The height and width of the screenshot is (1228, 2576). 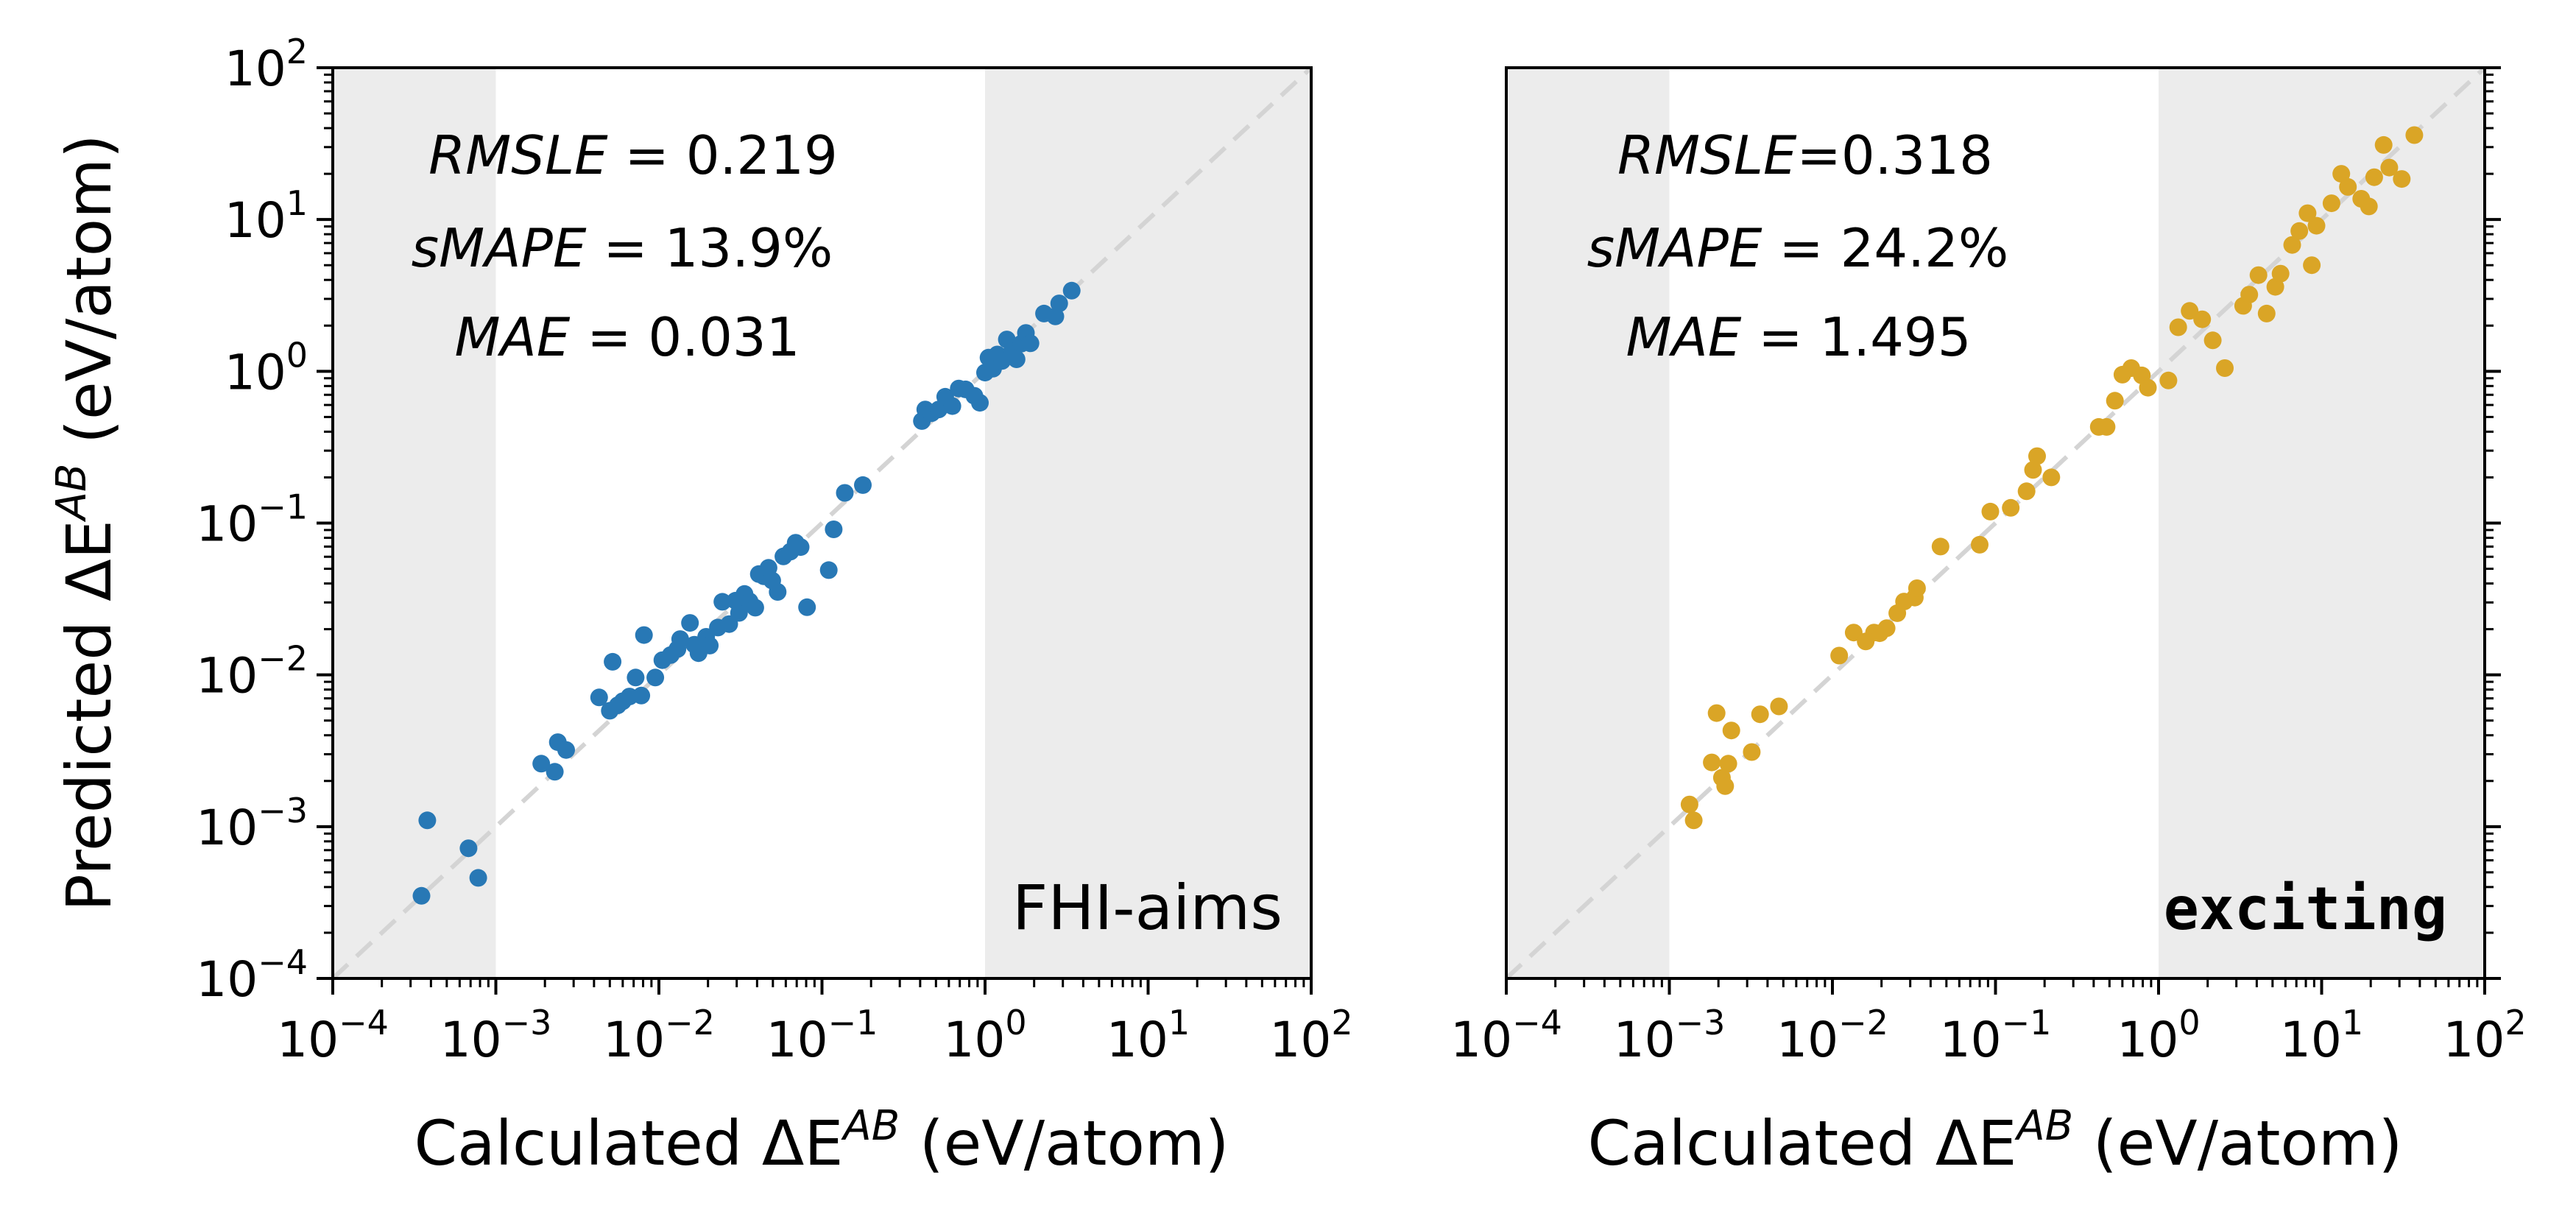 What do you see at coordinates (2305, 909) in the screenshot?
I see `panel-label: exciting` at bounding box center [2305, 909].